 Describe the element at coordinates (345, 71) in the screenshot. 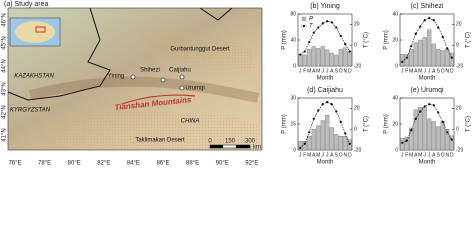

I see `x-tick-label: N` at that location.